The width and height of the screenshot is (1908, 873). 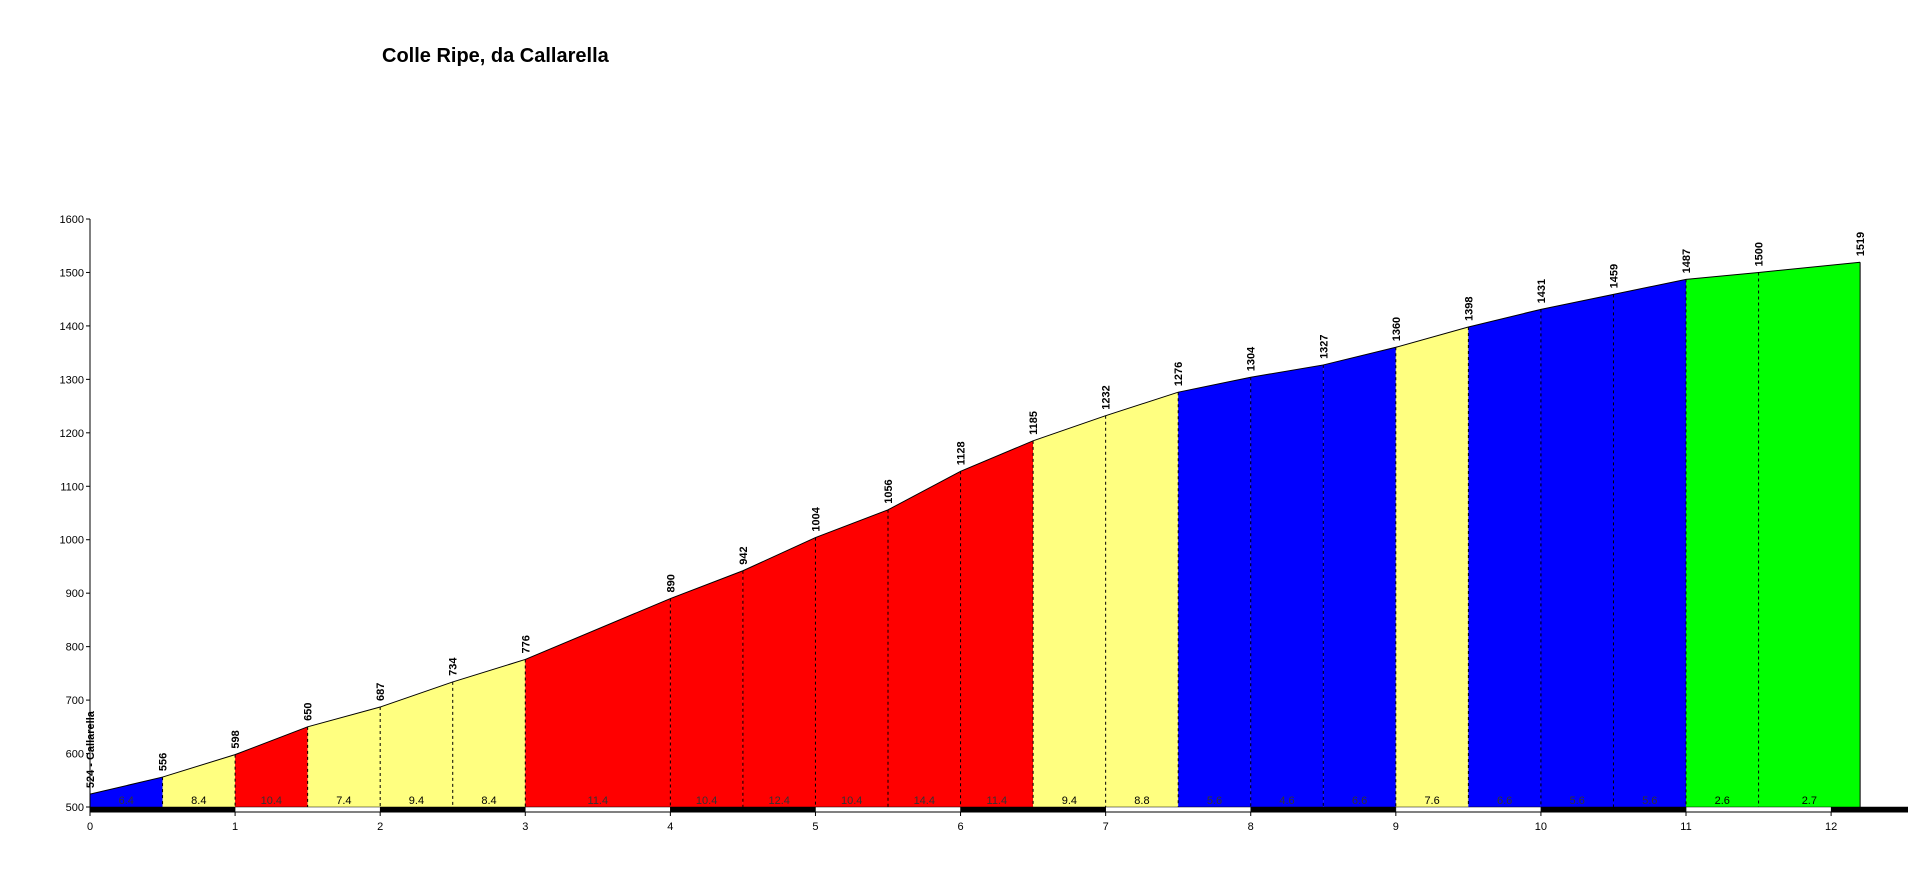 I want to click on y-tick-label: 1600, so click(x=72, y=220).